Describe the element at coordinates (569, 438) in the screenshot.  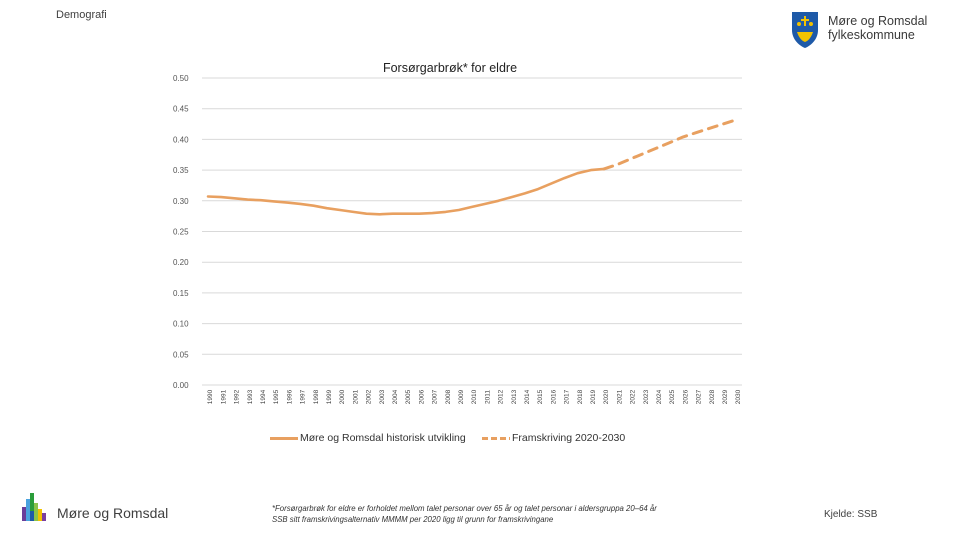
I see `legend-label-projection: Framskriving 2020-2030` at that location.